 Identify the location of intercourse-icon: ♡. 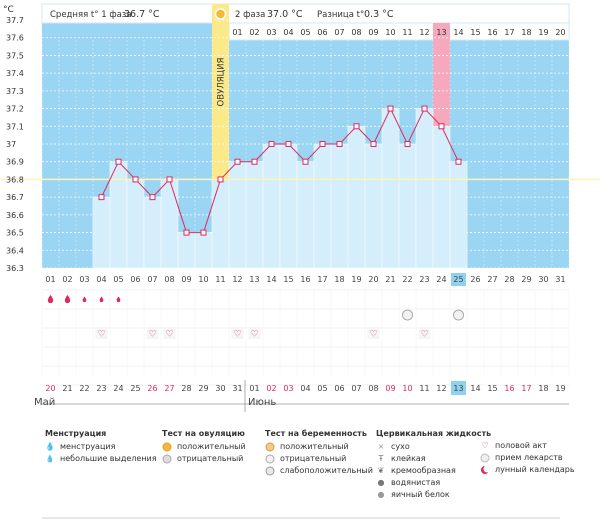
(485, 445).